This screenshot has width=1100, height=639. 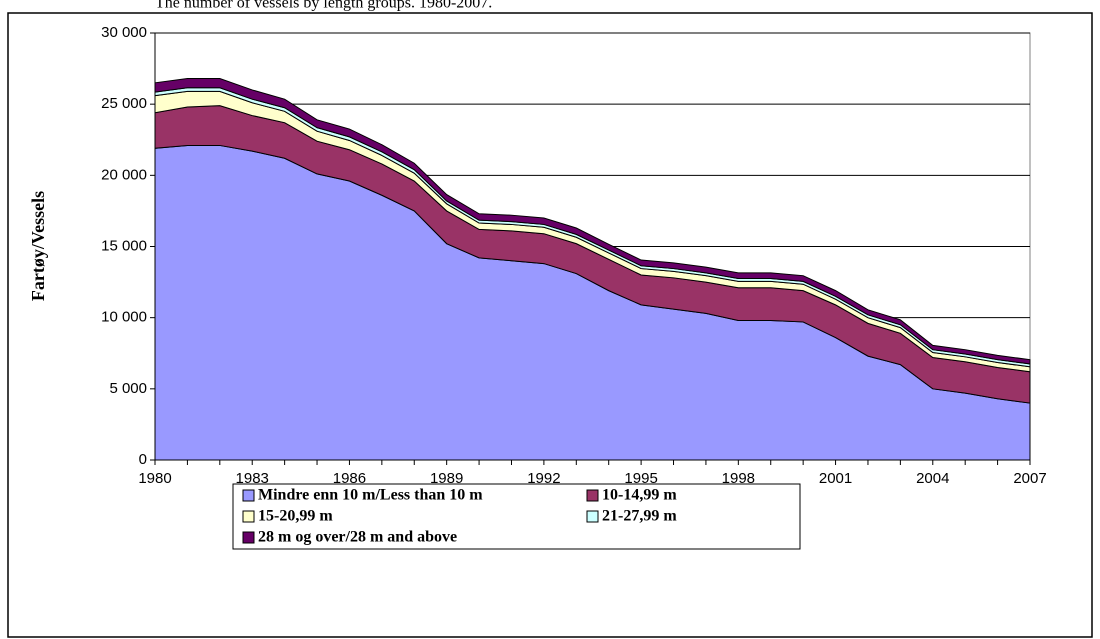 I want to click on x-tick-label: 2004, so click(x=932, y=478).